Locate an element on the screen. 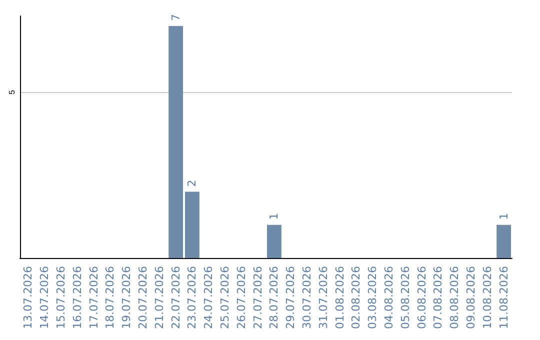  x-tick-label: 18.07.2026 is located at coordinates (110, 298).